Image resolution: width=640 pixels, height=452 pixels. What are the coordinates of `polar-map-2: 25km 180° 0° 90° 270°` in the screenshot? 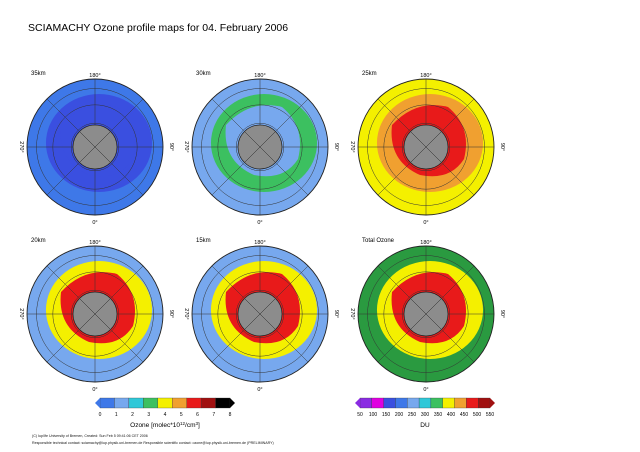 It's located at (427, 148).